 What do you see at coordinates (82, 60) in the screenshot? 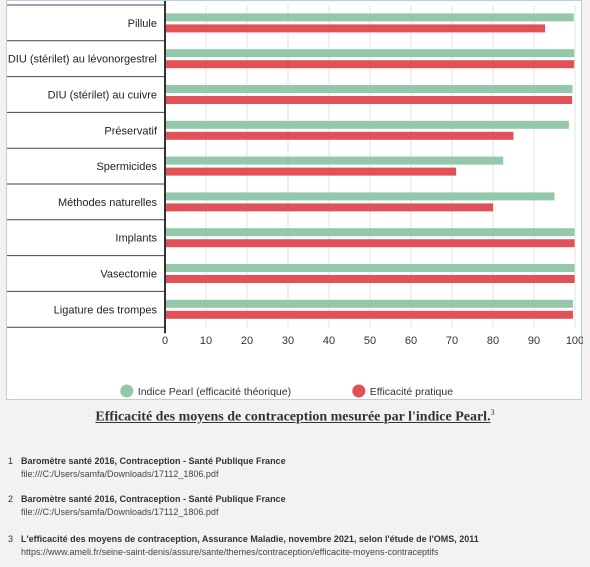
I see `category-label: DIU (stérilet) au lévonorgestrel` at bounding box center [82, 60].